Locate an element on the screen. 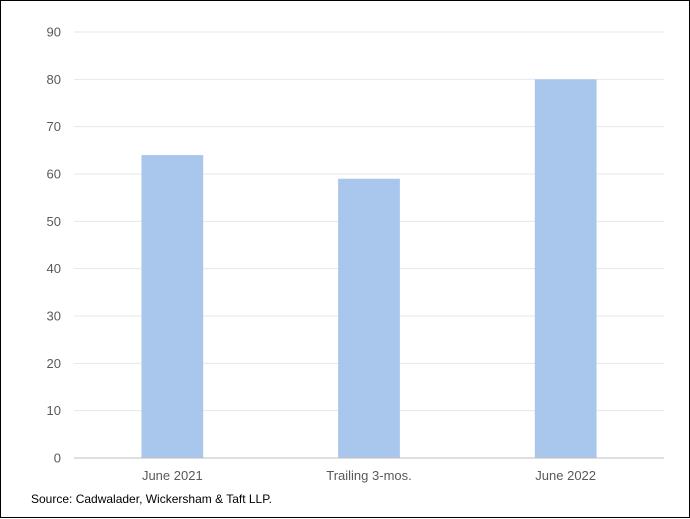  y-tick-label: 60 is located at coordinates (54, 174).